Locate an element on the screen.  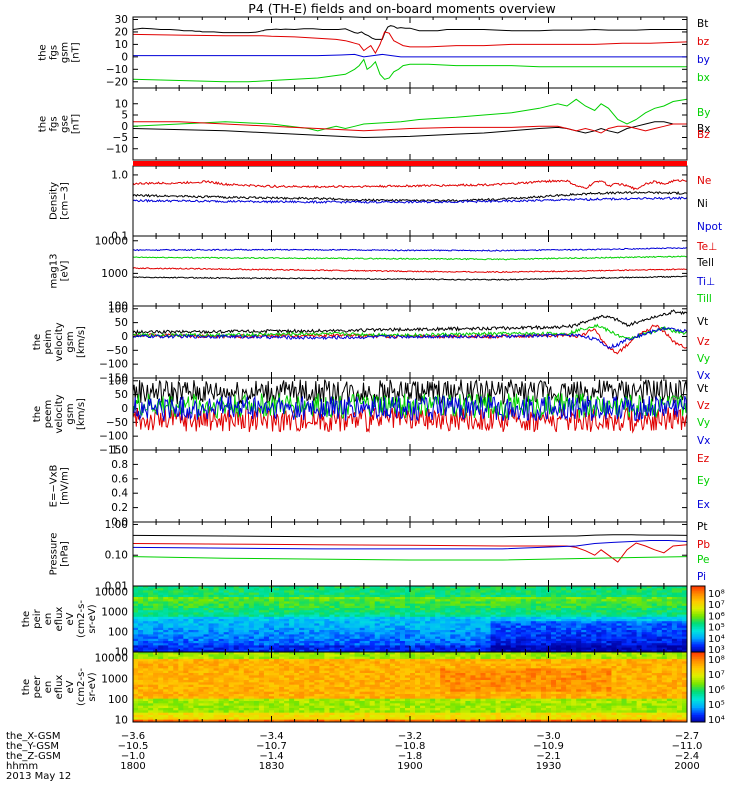
series-peim-velocity is located at coordinates (410, 332).